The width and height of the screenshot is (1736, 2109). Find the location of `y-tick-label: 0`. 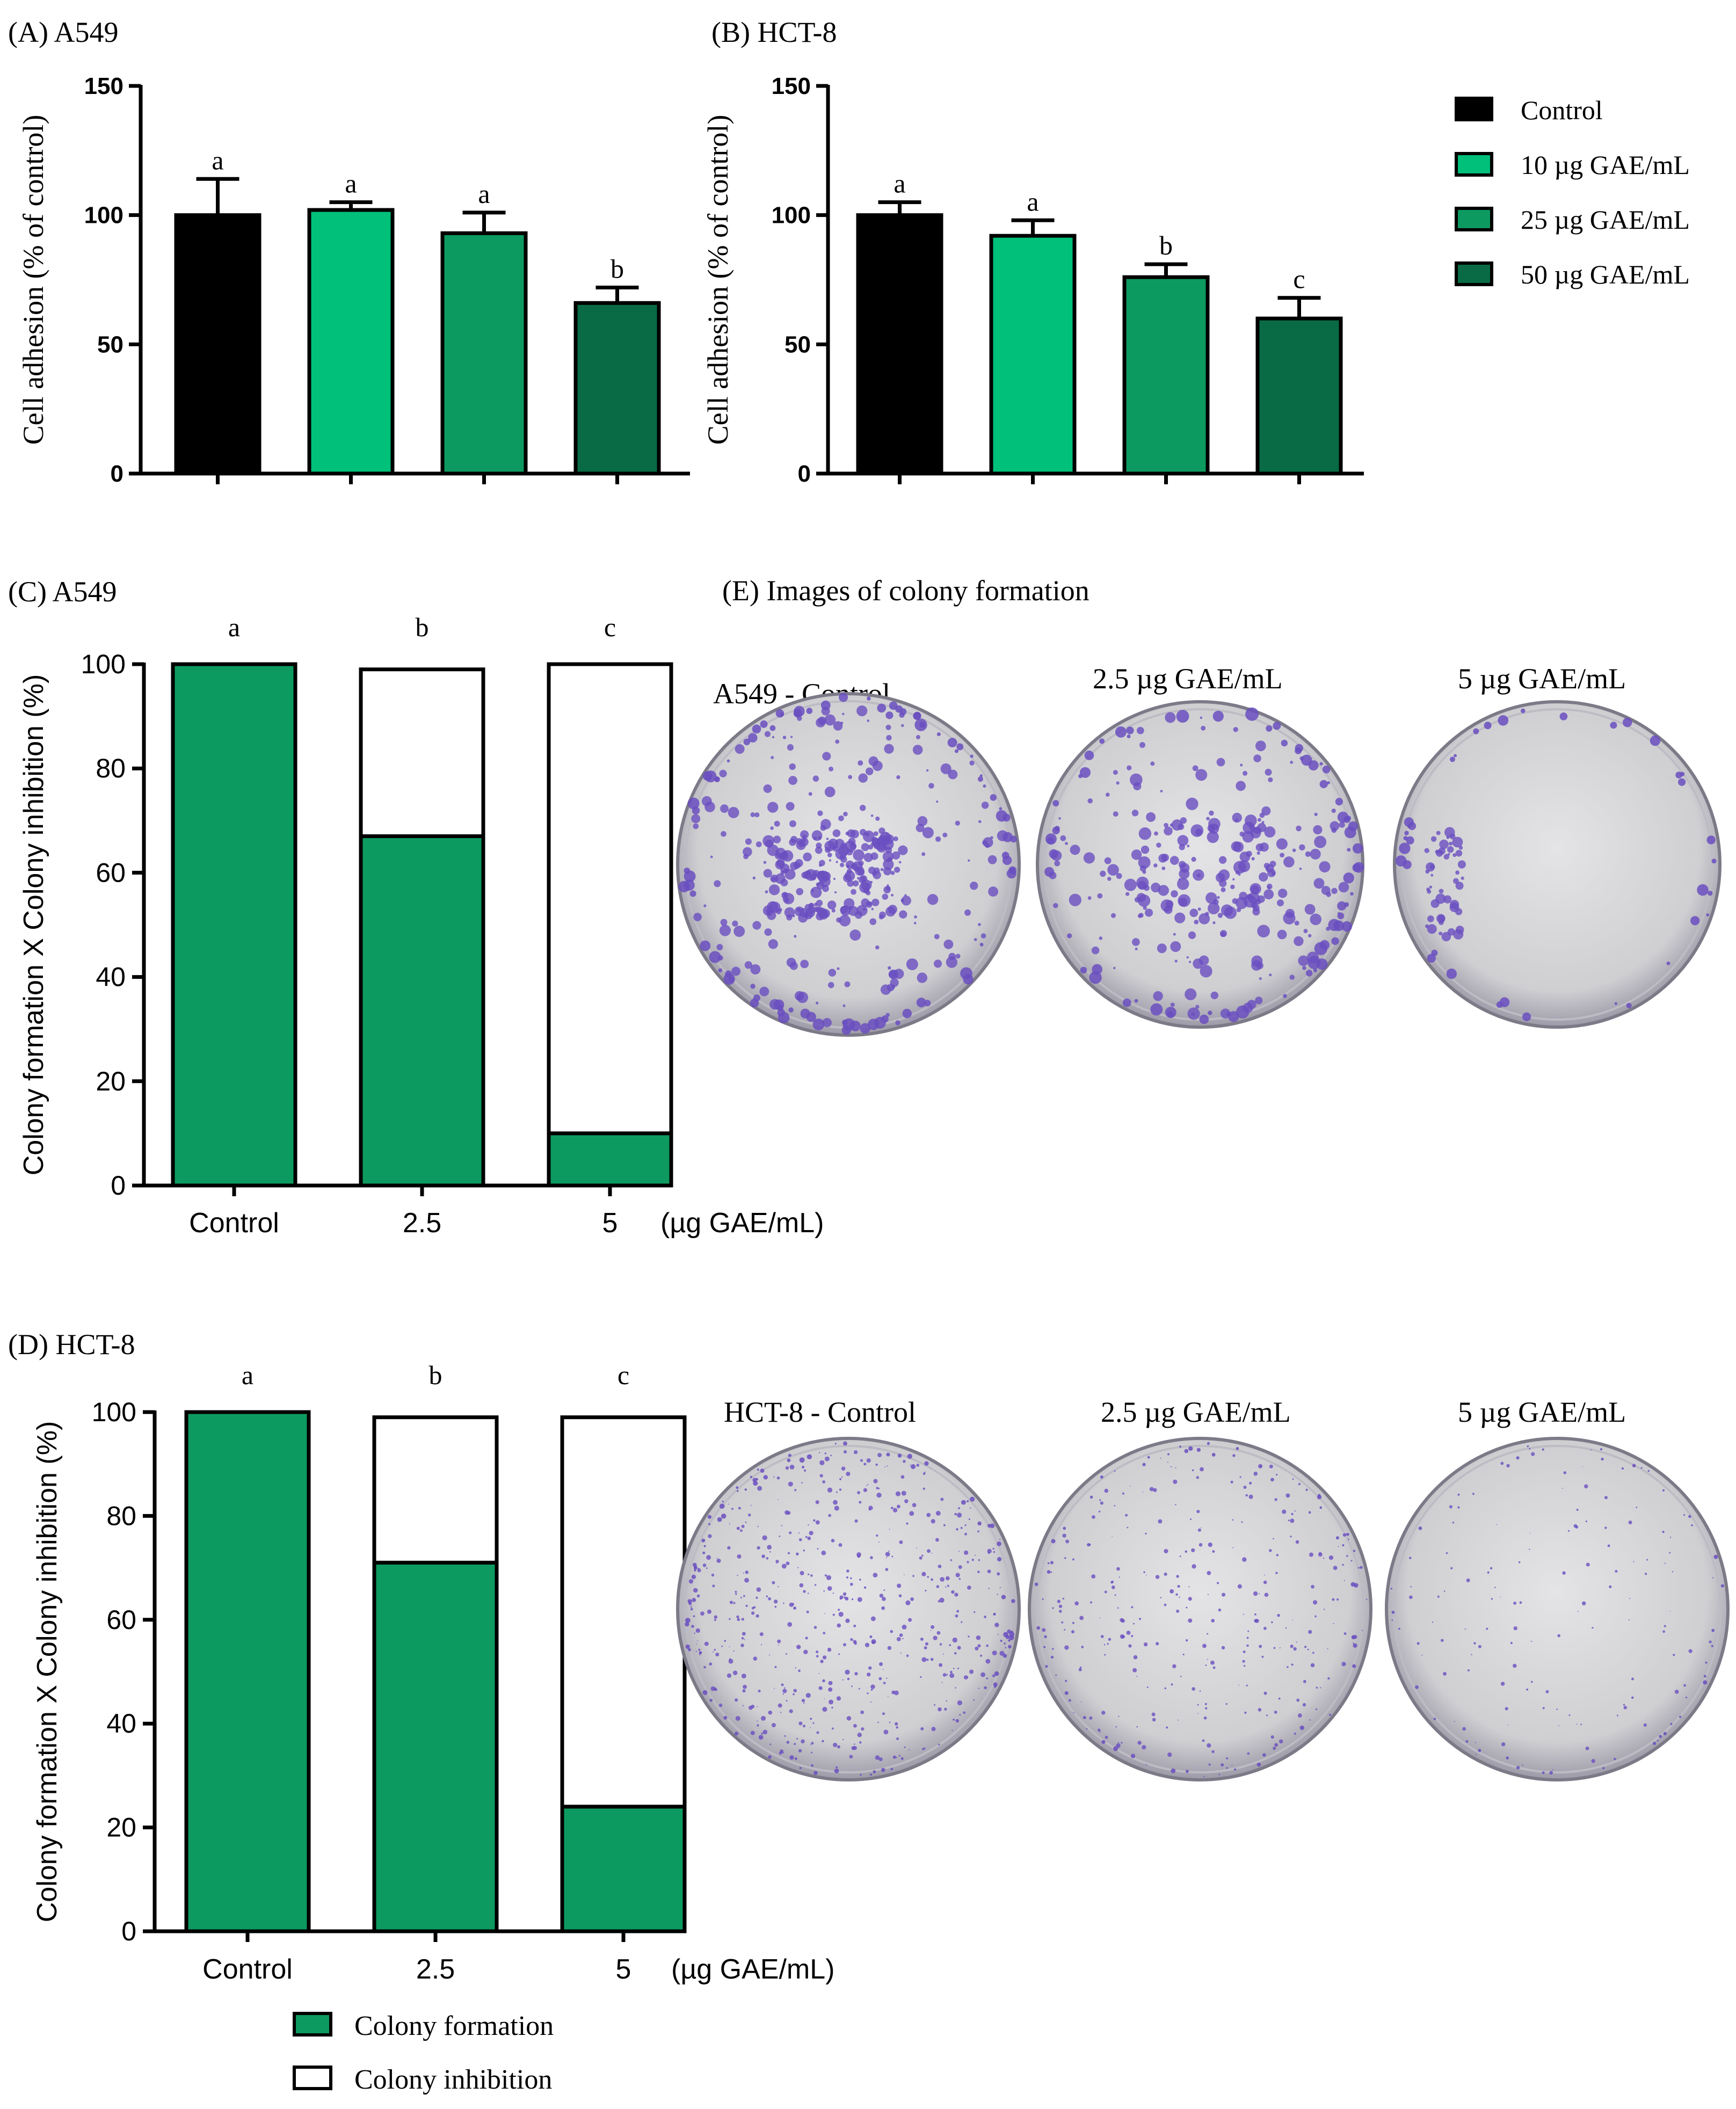

y-tick-label: 0 is located at coordinates (128, 1931).